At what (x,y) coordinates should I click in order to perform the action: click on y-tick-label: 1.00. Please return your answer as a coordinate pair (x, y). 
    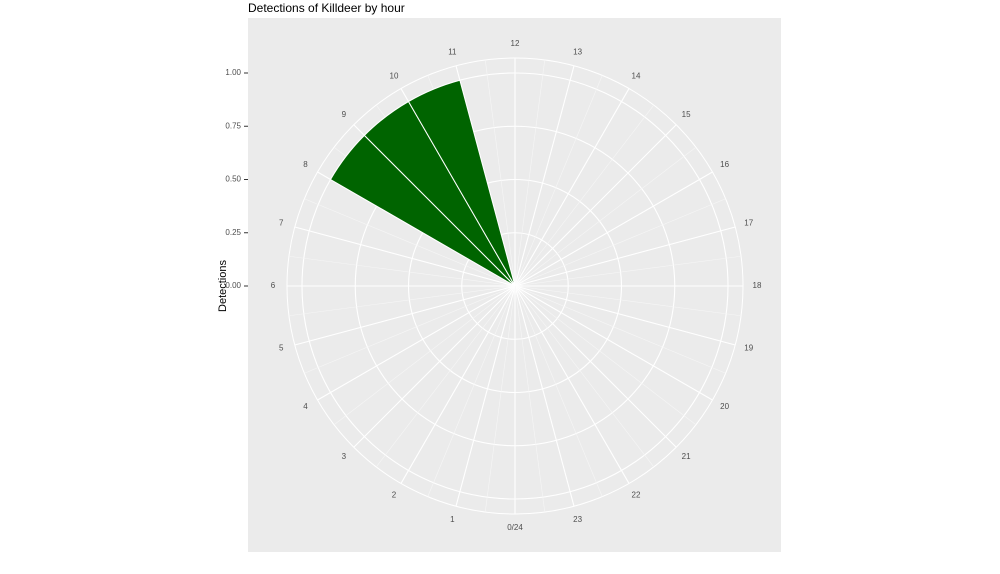
    Looking at the image, I should click on (233, 72).